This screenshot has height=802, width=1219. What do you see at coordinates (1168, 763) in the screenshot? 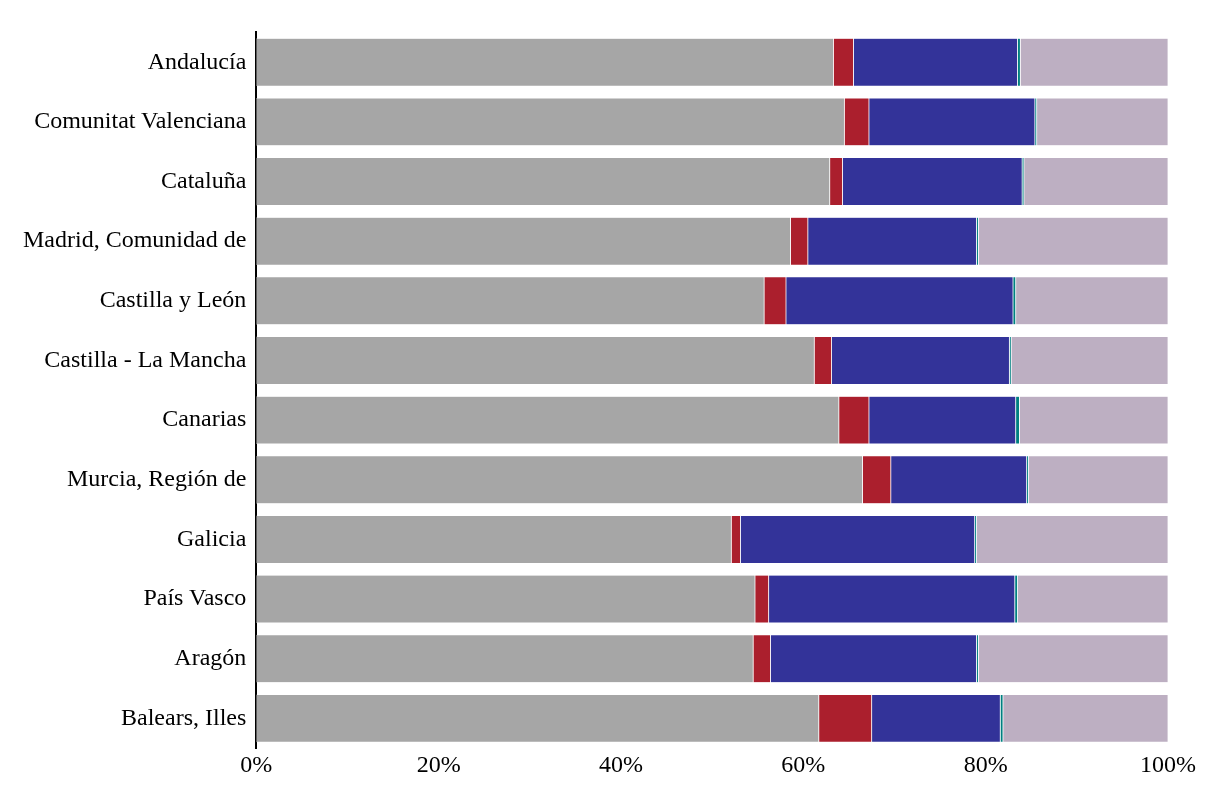
I see `x-tick-label: 100%` at bounding box center [1168, 763].